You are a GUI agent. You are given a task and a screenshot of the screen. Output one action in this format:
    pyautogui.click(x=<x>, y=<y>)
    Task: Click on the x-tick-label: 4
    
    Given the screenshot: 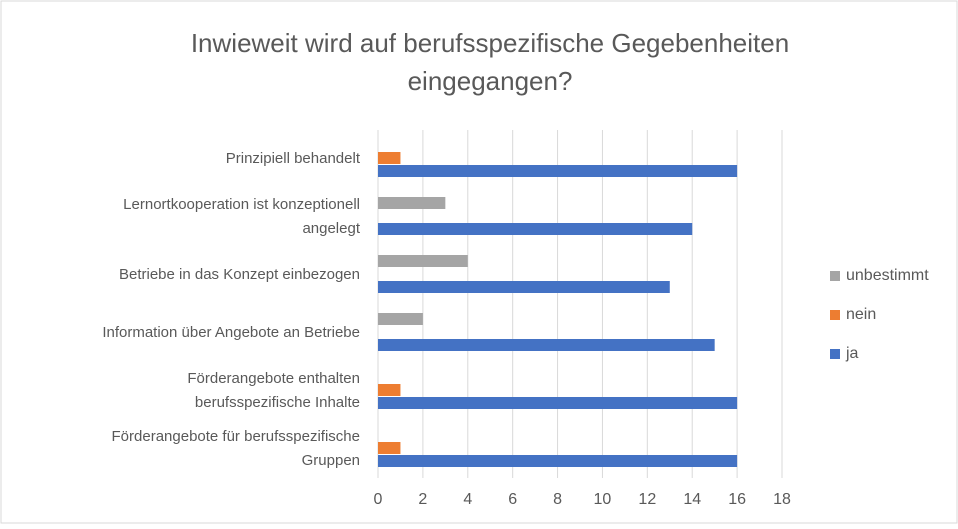 What is the action you would take?
    pyautogui.click(x=467, y=499)
    